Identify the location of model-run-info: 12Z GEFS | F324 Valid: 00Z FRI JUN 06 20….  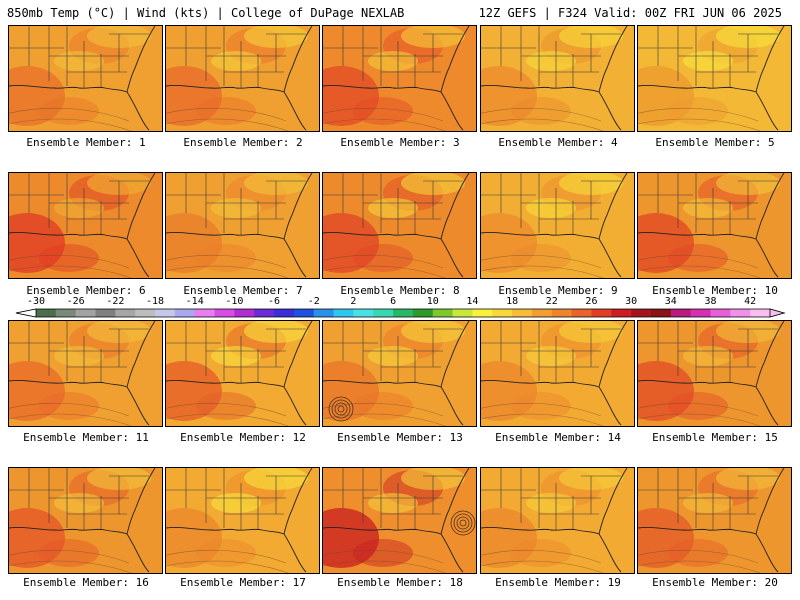
(630, 13).